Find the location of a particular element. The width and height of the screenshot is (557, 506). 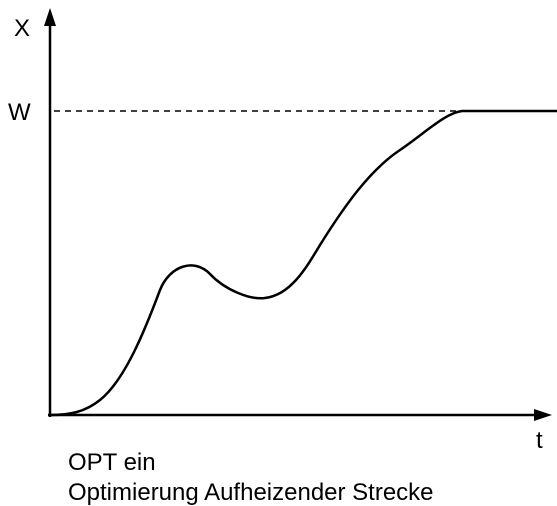

y-label: X is located at coordinates (22, 28).